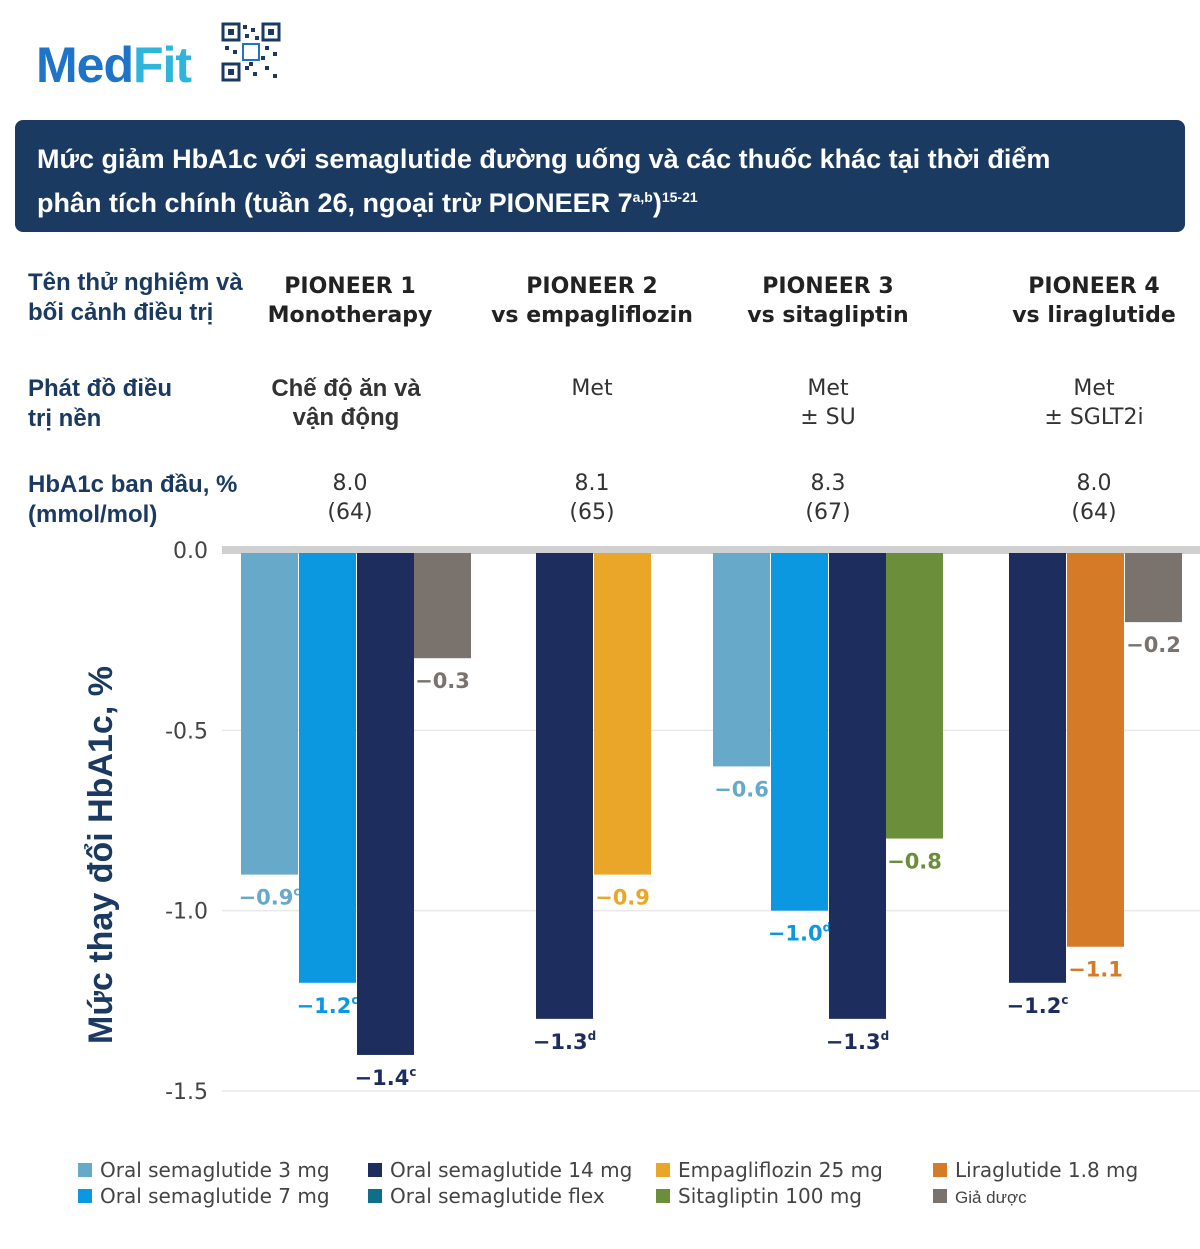  What do you see at coordinates (350, 315) in the screenshot?
I see `col-1-setting: Monotherapy` at bounding box center [350, 315].